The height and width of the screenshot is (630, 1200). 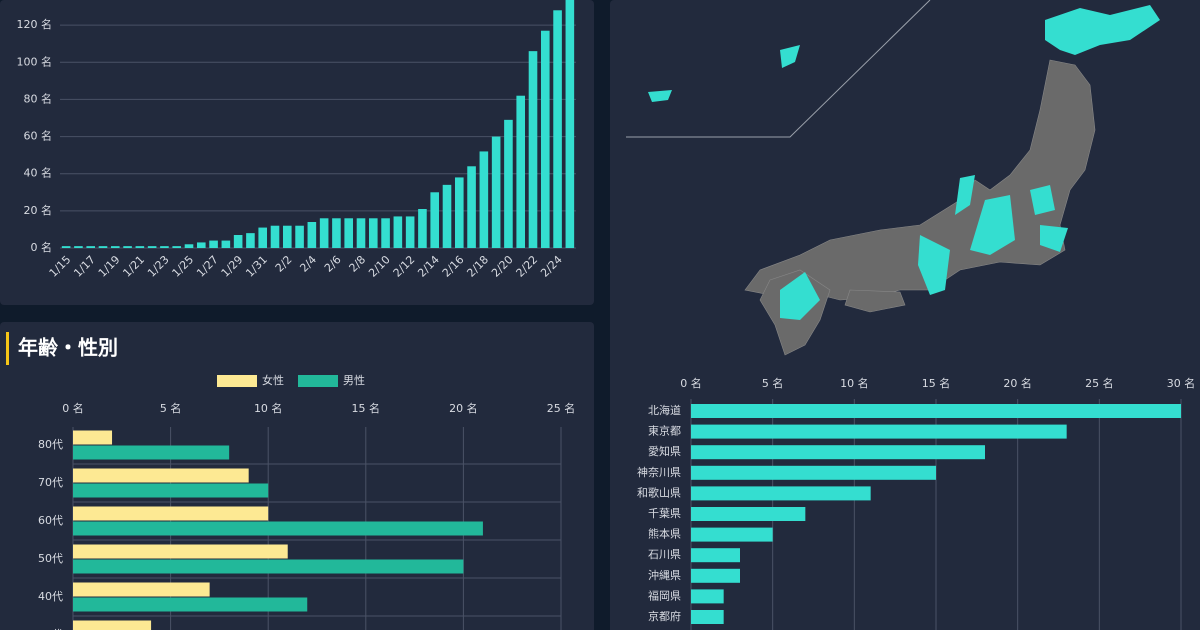 What do you see at coordinates (875, 301) in the screenshot?
I see `shikoku` at bounding box center [875, 301].